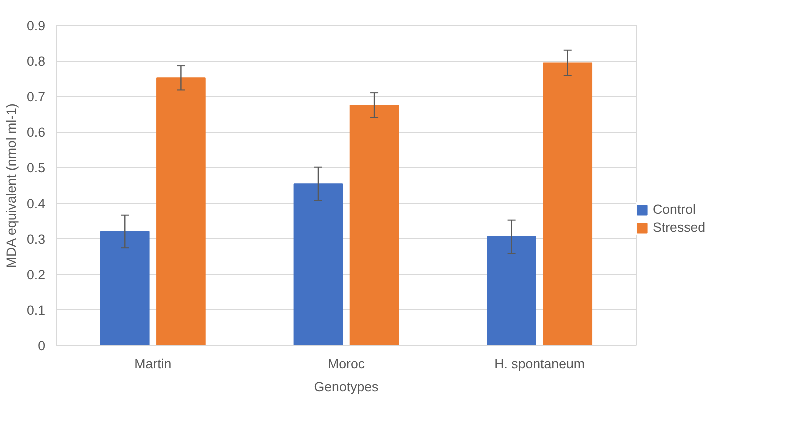 The image size is (786, 438). What do you see at coordinates (11, 186) in the screenshot?
I see `y-axis-title: MDA equivalent (nmol ml-1)` at bounding box center [11, 186].